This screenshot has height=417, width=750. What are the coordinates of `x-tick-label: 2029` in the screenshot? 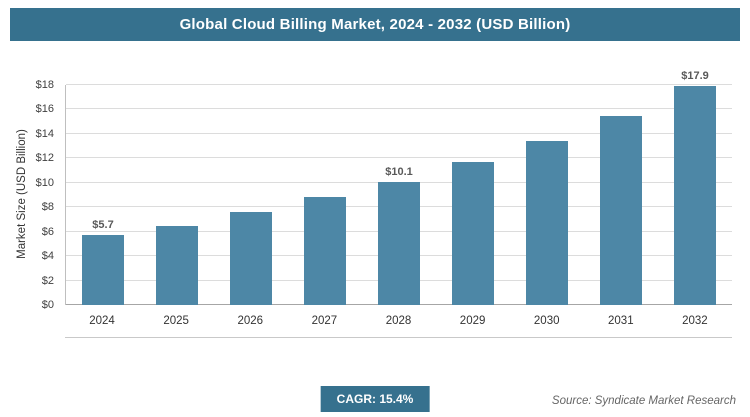 It's located at (472, 321).